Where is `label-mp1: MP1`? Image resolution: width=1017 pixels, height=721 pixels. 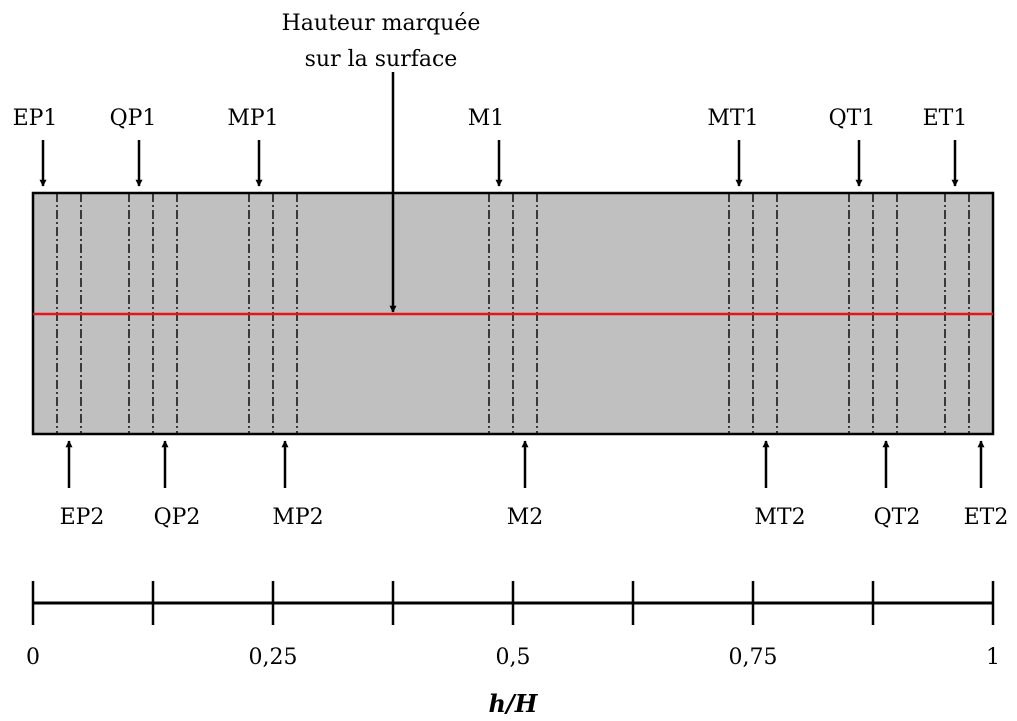
label-mp1: MP1 is located at coordinates (252, 118).